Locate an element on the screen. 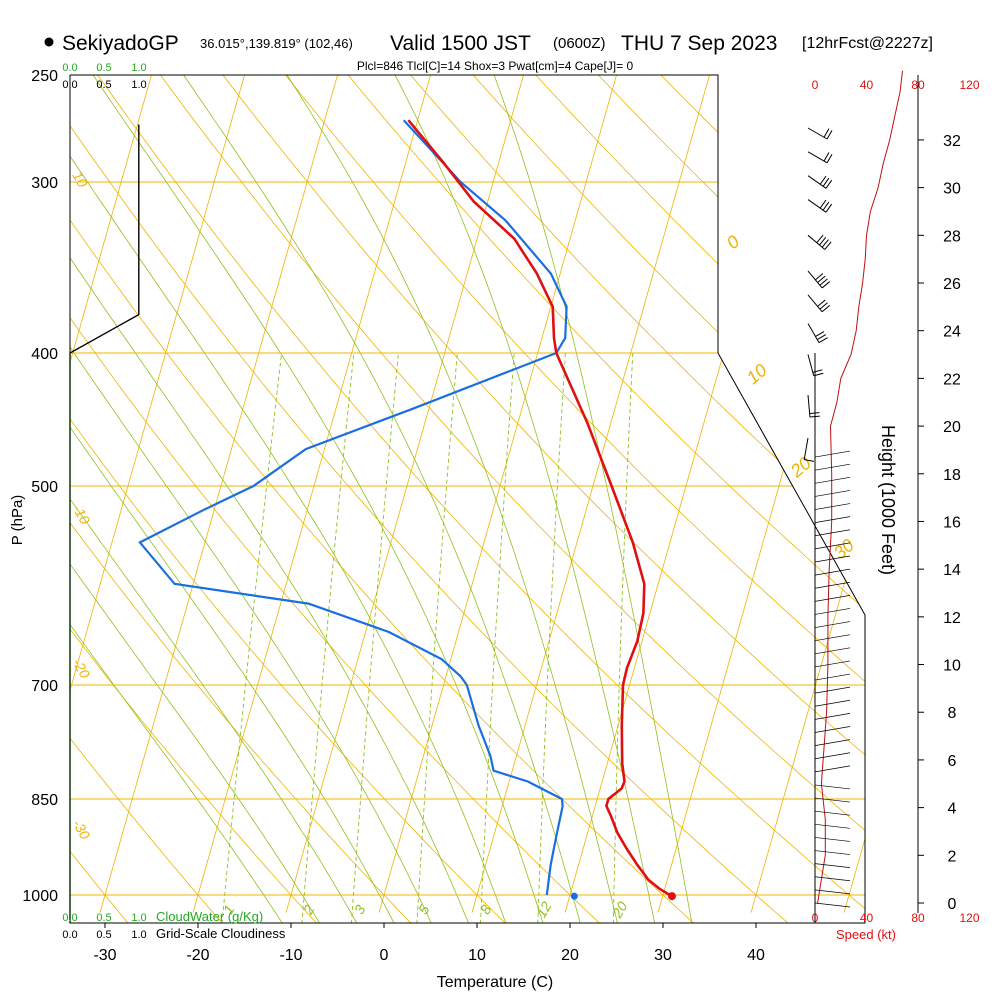  station-dot-icon is located at coordinates (49, 42).